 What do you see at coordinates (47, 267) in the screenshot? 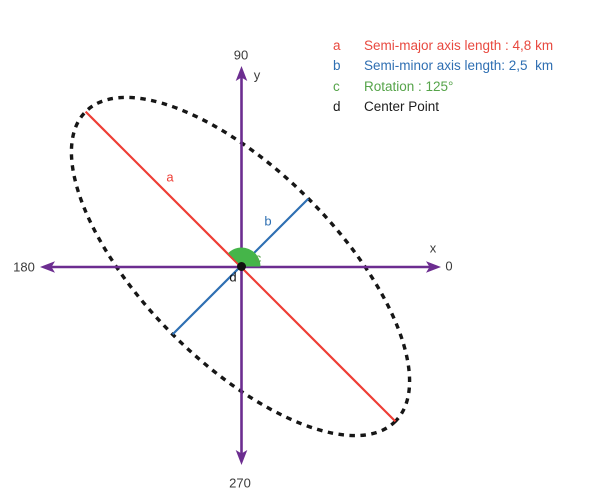
I see `x-axis-left-arrowhead-icon` at bounding box center [47, 267].